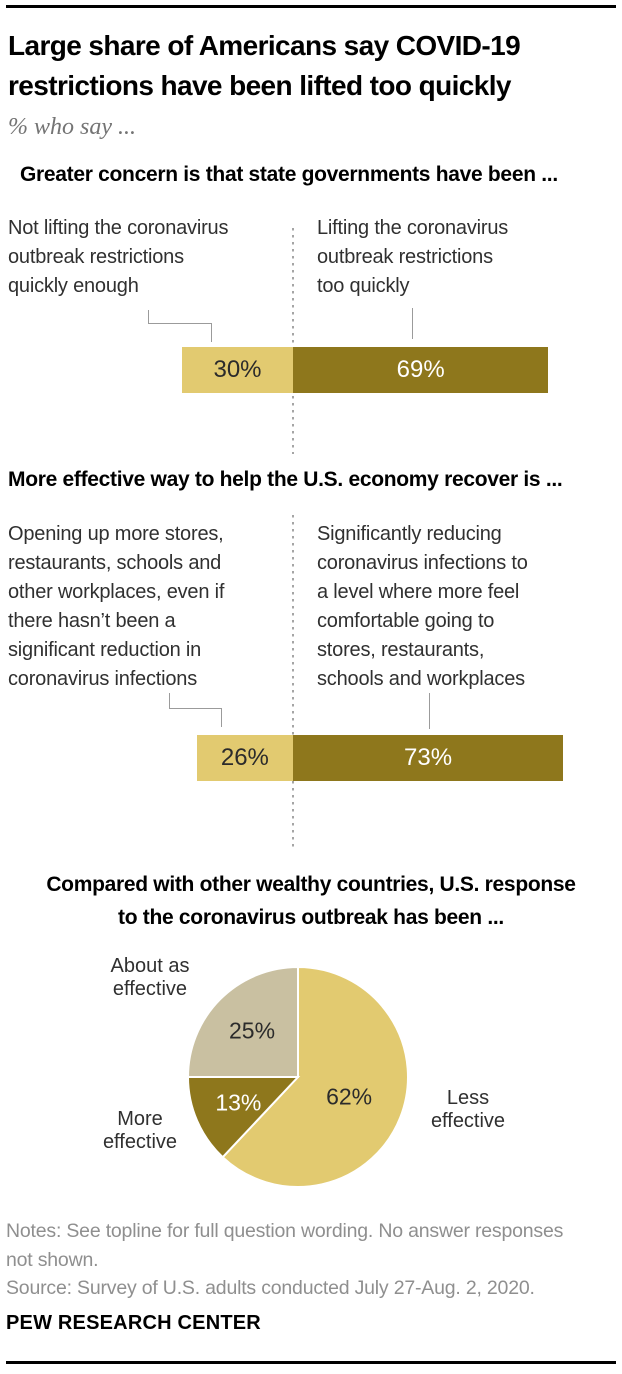 The height and width of the screenshot is (1374, 622). What do you see at coordinates (349, 1096) in the screenshot?
I see `pie-value-label-less-effective: 62%` at bounding box center [349, 1096].